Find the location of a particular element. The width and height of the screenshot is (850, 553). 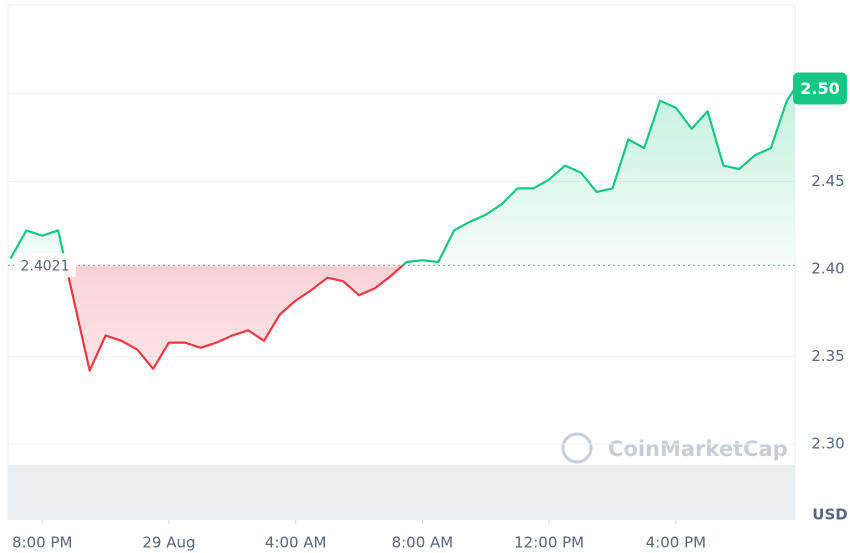

reference-label-box is located at coordinates (45, 265).